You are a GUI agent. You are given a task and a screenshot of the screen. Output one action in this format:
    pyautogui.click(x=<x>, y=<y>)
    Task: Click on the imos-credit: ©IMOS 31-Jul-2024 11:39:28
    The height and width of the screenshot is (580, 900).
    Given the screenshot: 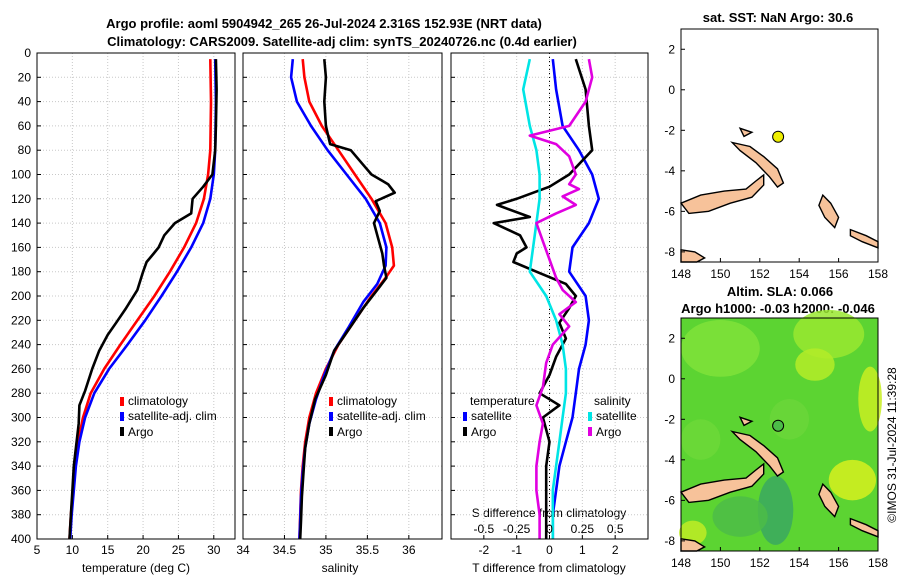 What is the action you would take?
    pyautogui.click(x=892, y=445)
    